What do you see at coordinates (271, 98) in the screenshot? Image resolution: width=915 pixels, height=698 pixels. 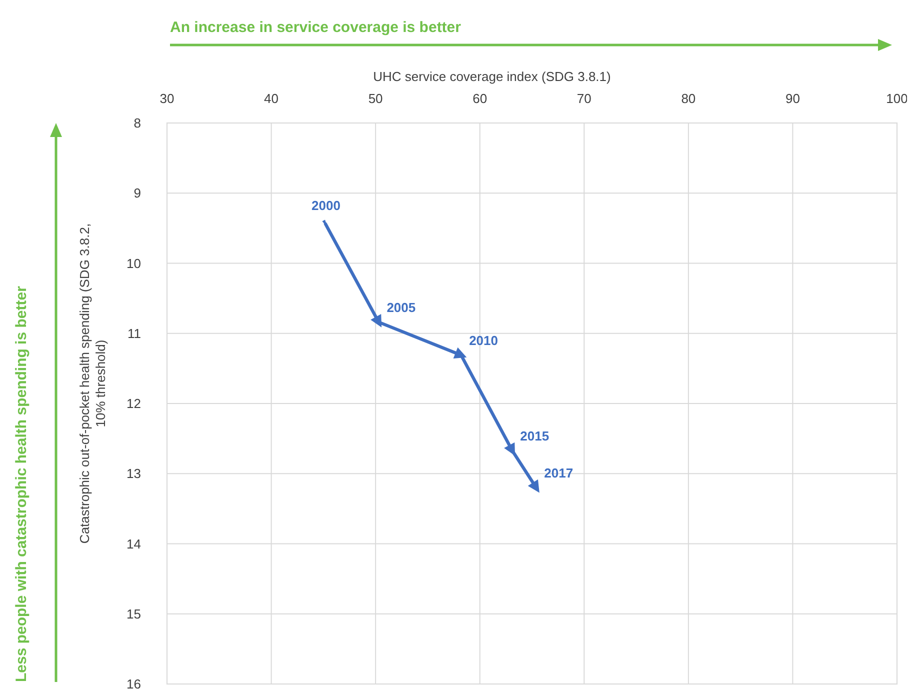 I see `x-tick-label: 40` at bounding box center [271, 98].